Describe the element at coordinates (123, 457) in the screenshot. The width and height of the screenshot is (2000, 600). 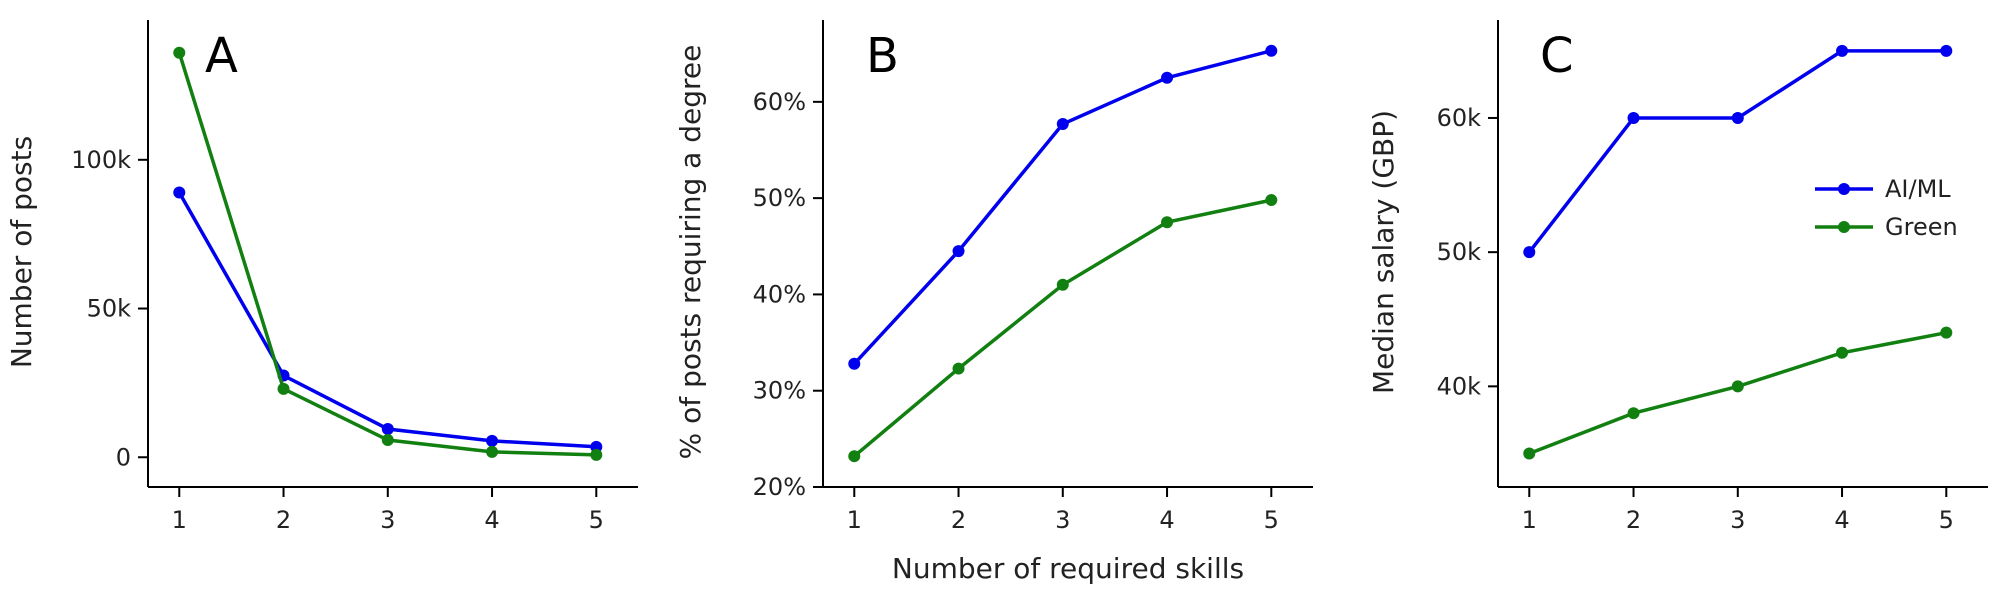
I see `y-tick-label-a: 0` at that location.